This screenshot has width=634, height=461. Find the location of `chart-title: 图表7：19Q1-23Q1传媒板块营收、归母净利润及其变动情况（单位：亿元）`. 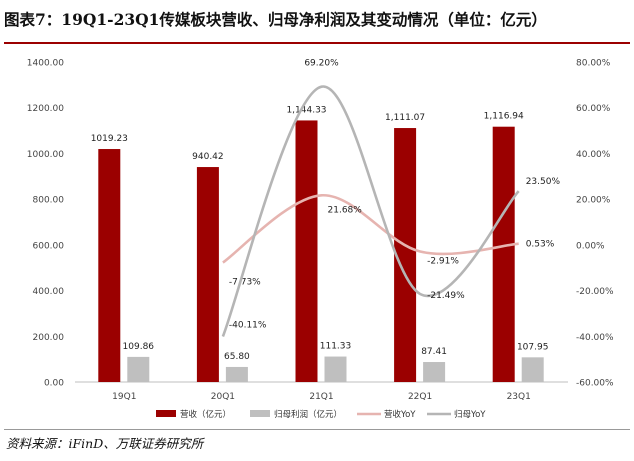

chart-title: 图表7：19Q1-23Q1传媒板块营收、归母净利润及其变动情况（单位：亿元） is located at coordinates (275, 19).